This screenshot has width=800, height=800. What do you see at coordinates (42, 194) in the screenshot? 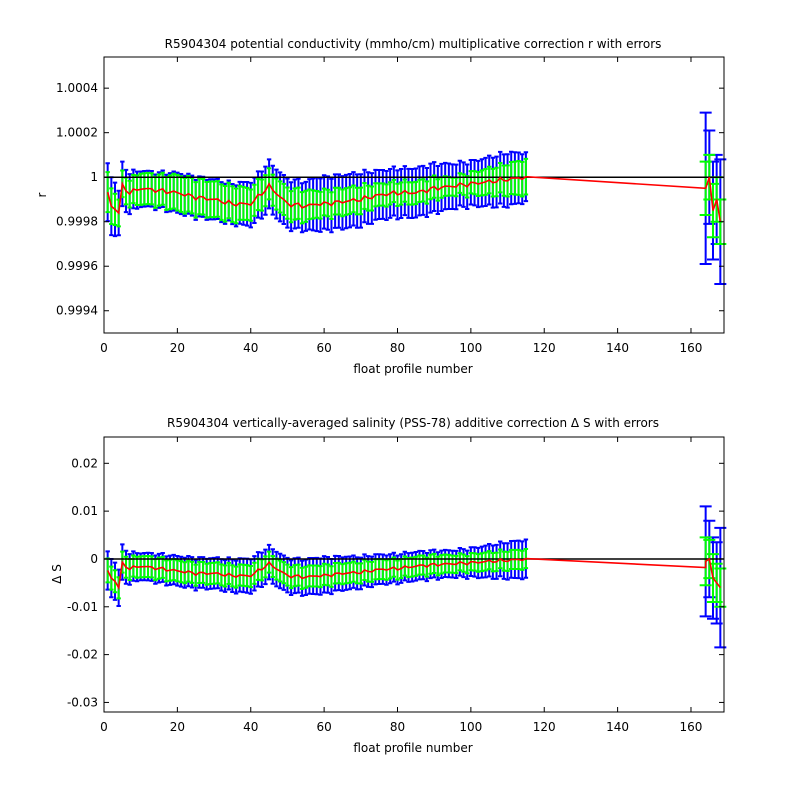
I see `y-axis-label: r` at bounding box center [42, 194].